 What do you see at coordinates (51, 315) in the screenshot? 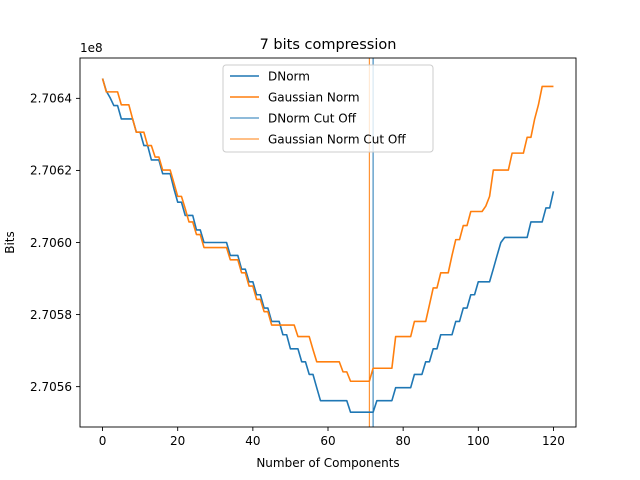
I see `y-tick-label: 2.7058` at bounding box center [51, 315].